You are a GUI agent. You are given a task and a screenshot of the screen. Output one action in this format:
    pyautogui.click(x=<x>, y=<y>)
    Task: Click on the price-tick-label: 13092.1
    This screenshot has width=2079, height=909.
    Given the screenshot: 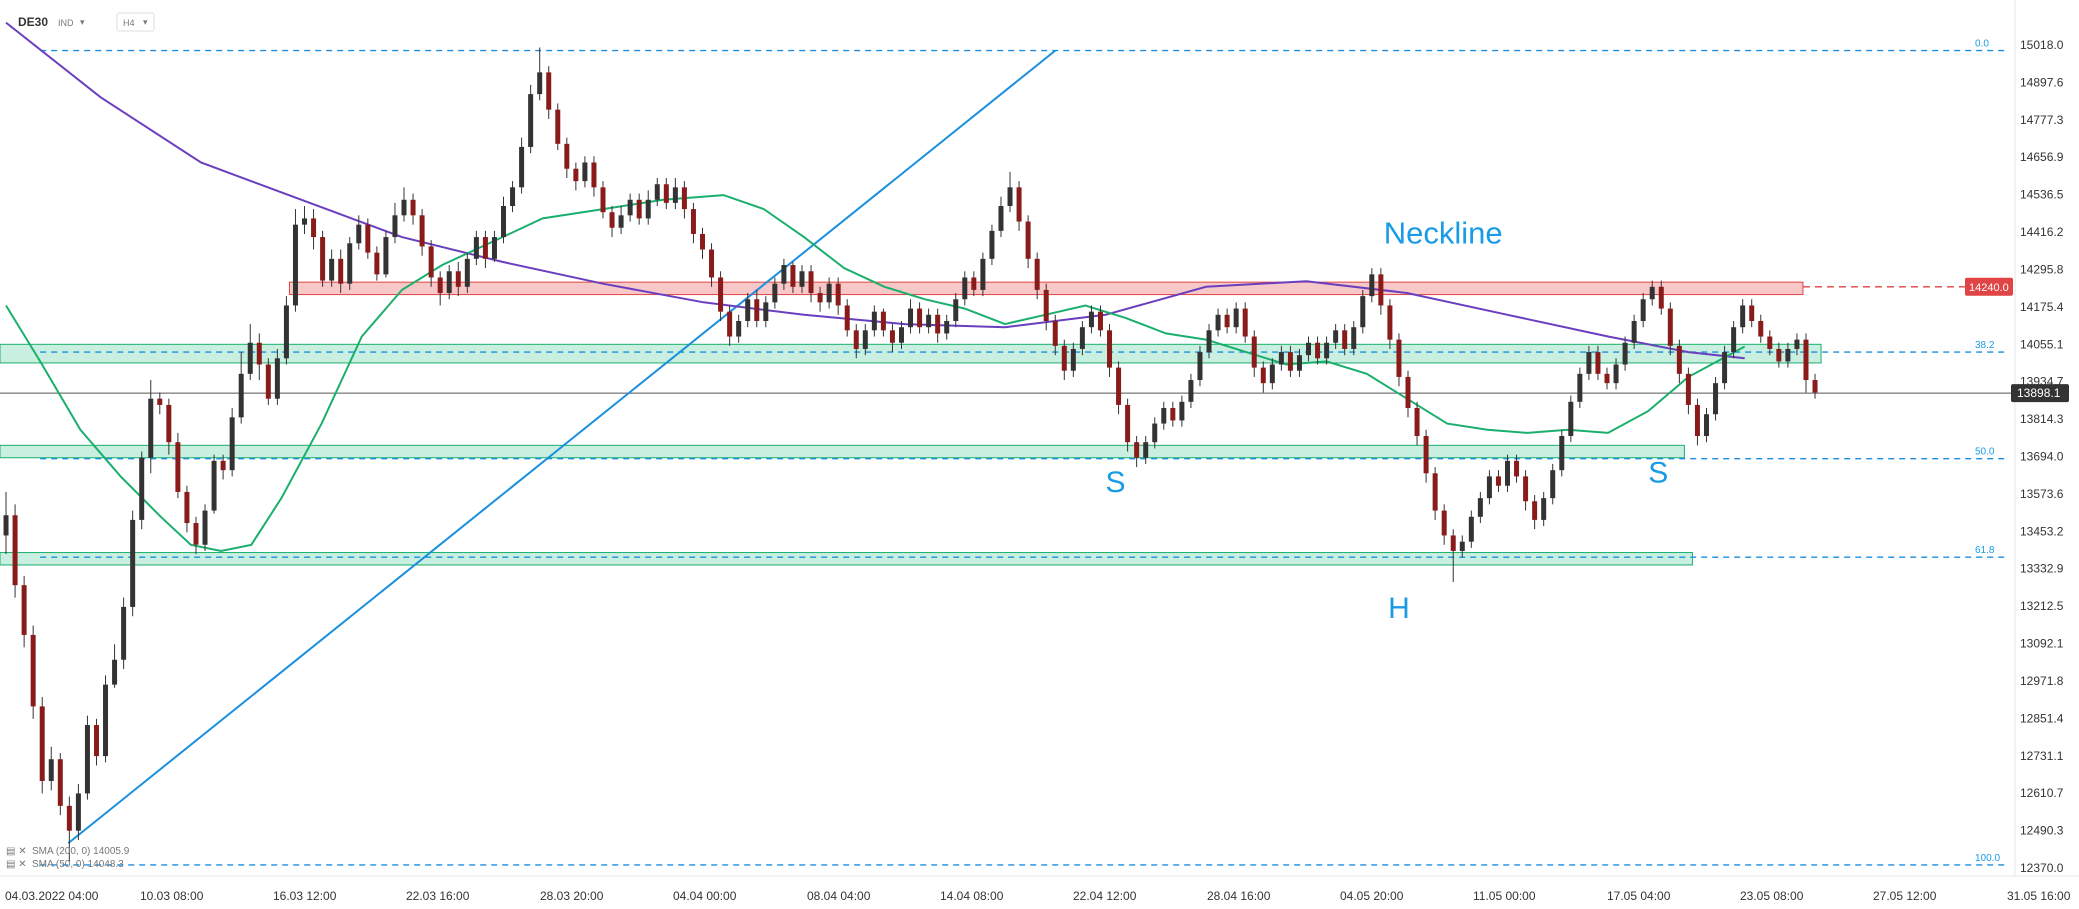 What is the action you would take?
    pyautogui.click(x=2042, y=644)
    